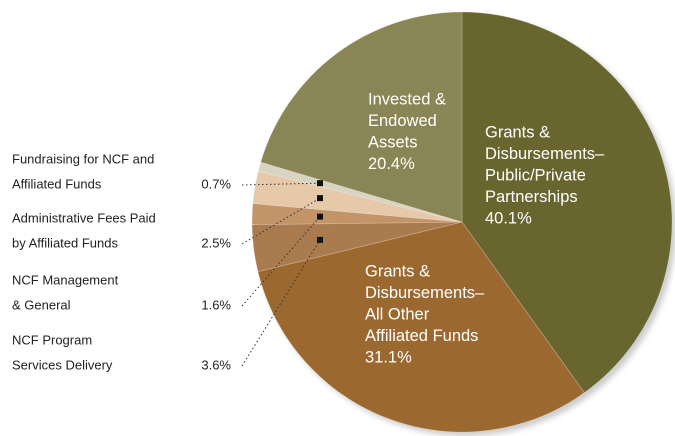 The height and width of the screenshot is (436, 675). Describe the element at coordinates (65, 279) in the screenshot. I see `legend-label: NCF Management` at that location.